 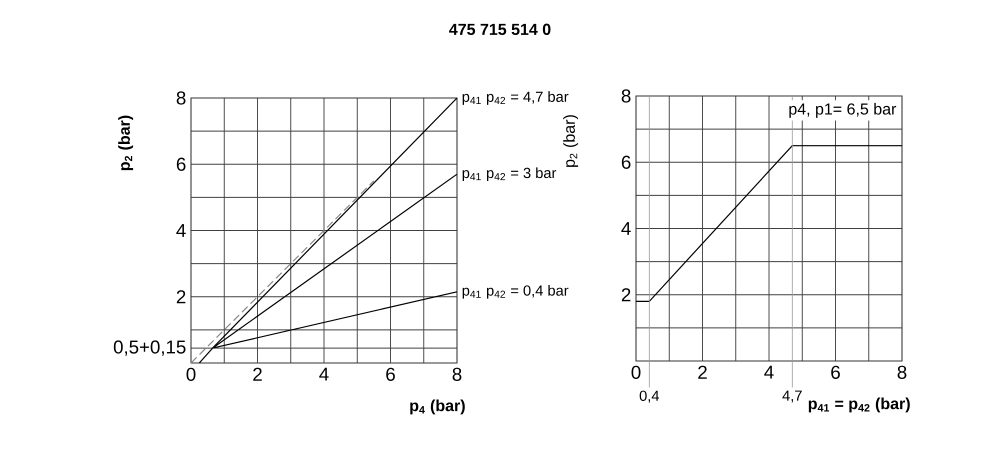 What do you see at coordinates (509, 174) in the screenshot?
I see `series-label: p$_{41}$ p$_{42}$ = 3 bar` at bounding box center [509, 174].